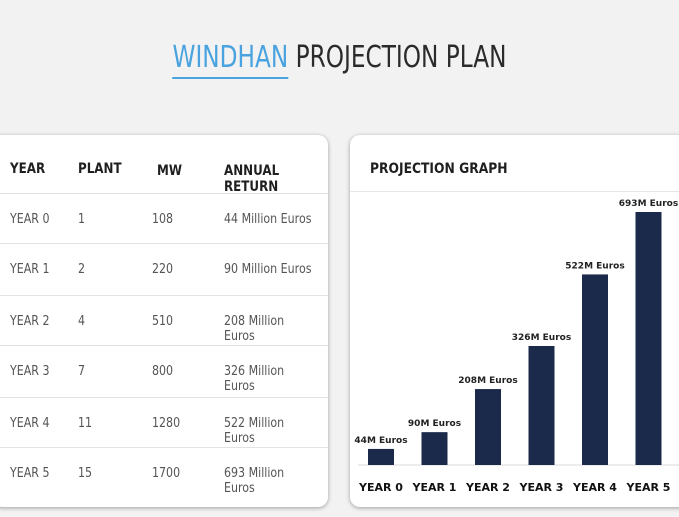 Image resolution: width=679 pixels, height=517 pixels. What do you see at coordinates (268, 269) in the screenshot?
I see `cell-return: 90 Million Euros` at bounding box center [268, 269].